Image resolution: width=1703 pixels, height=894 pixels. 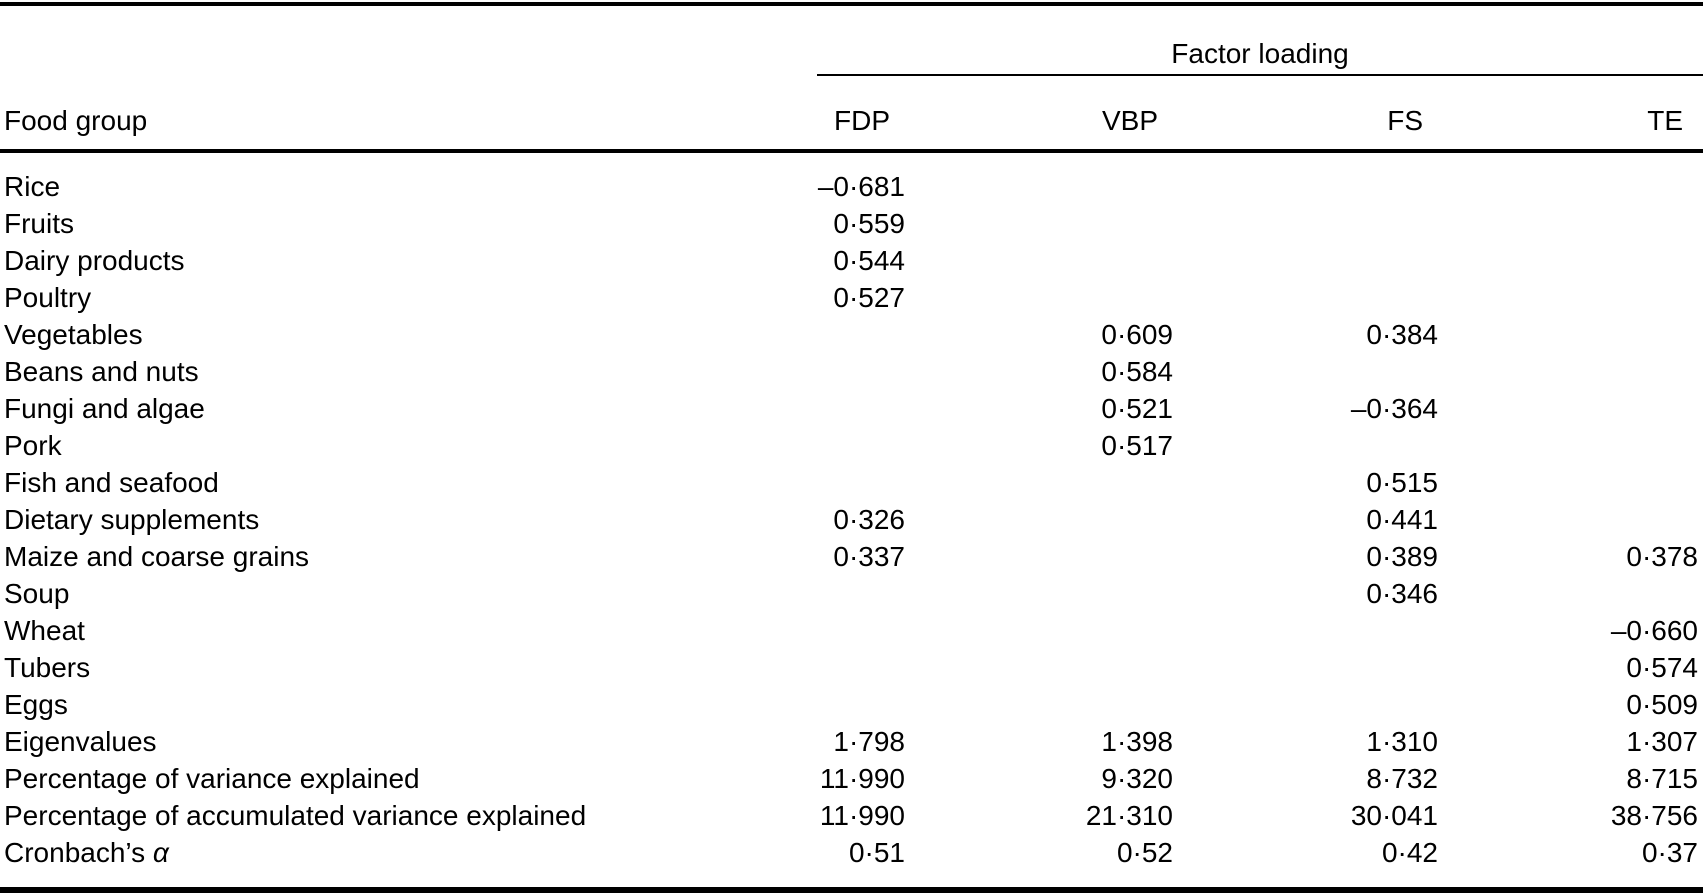 What do you see at coordinates (1137, 778) in the screenshot?
I see `value-cell-vbp: 9·320` at bounding box center [1137, 778].